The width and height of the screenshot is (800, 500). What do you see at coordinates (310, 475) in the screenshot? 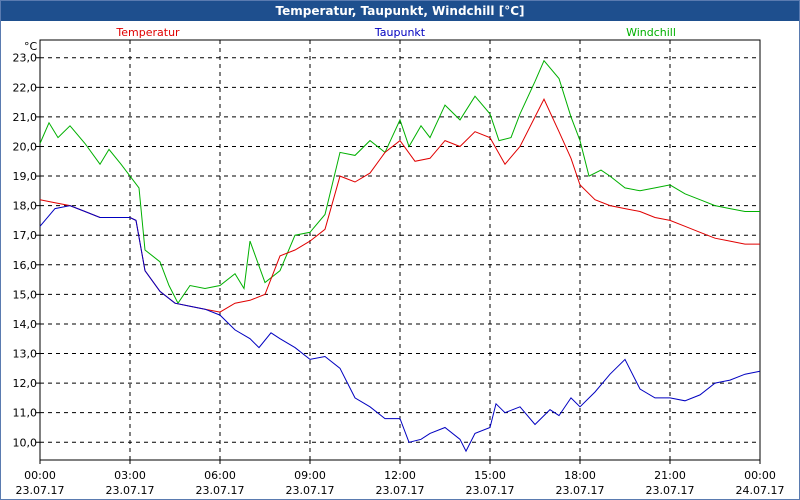
I see `x-tick-time: 09:00` at bounding box center [310, 475].